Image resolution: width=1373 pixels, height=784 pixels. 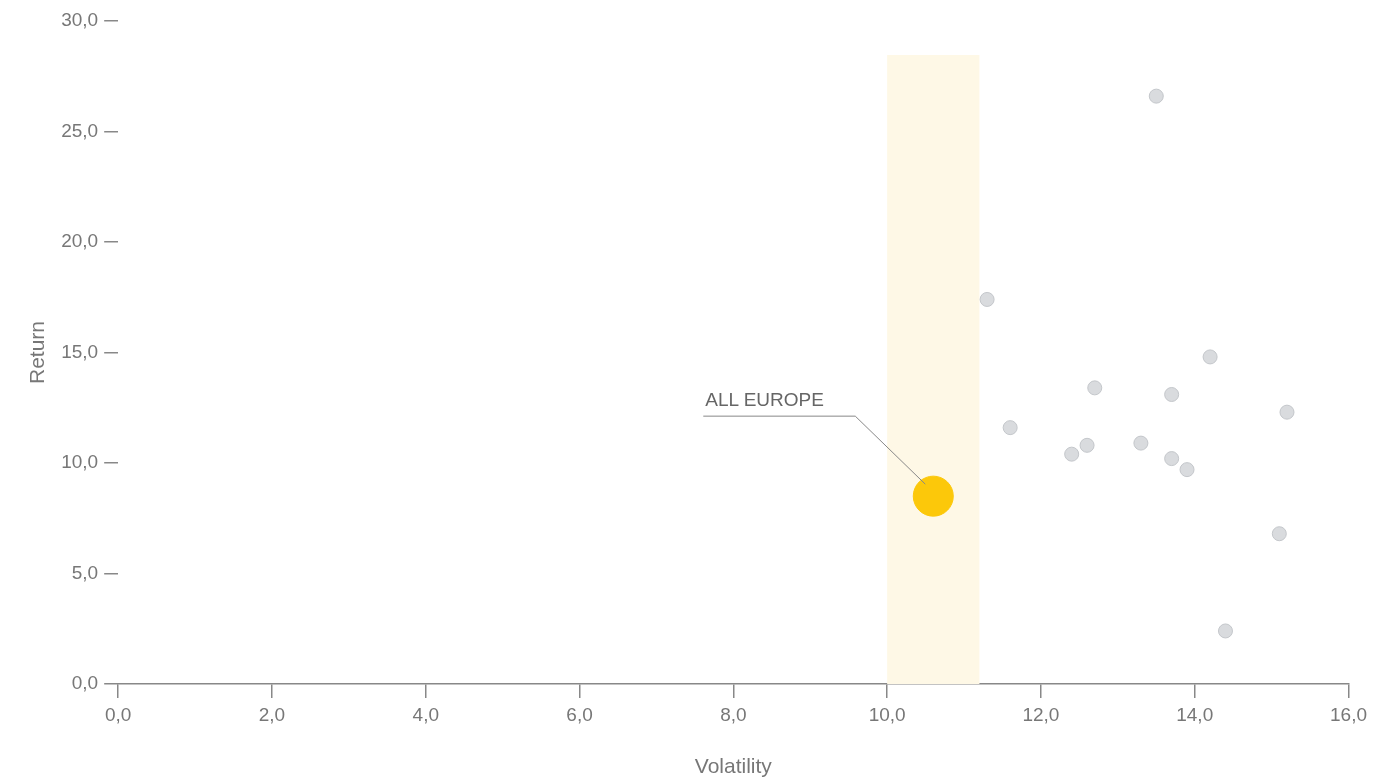 What do you see at coordinates (1348, 714) in the screenshot?
I see `x-tick-label: 16,0` at bounding box center [1348, 714].